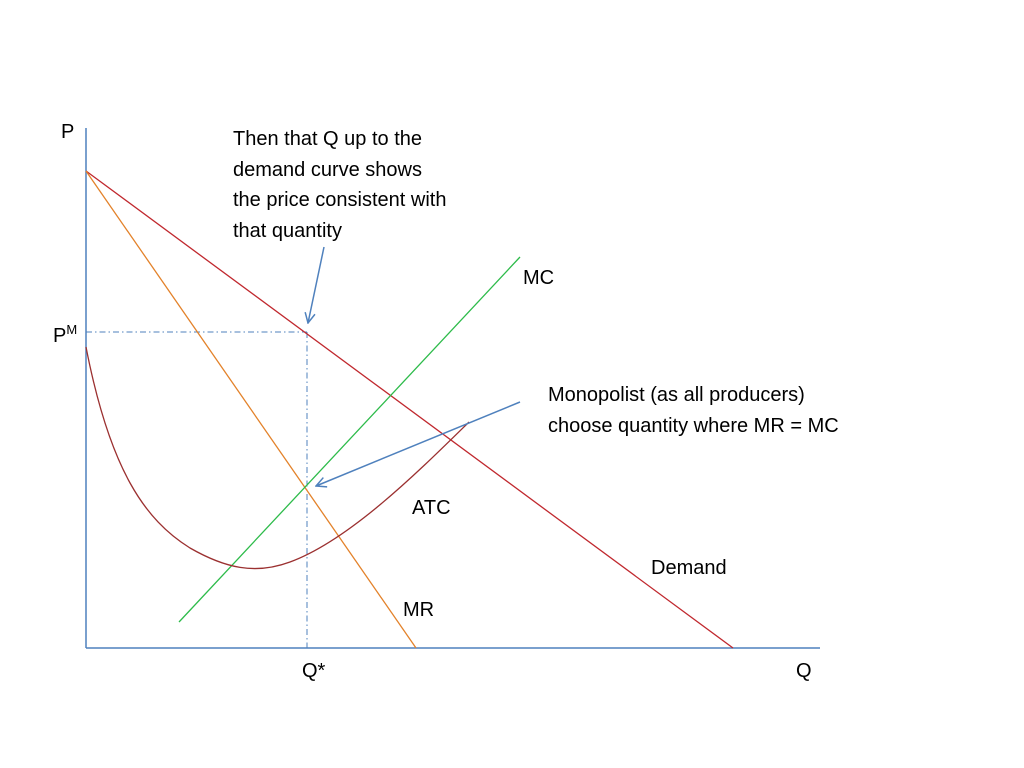 The image size is (1024, 768). What do you see at coordinates (277, 458) in the screenshot?
I see `atc-curve` at bounding box center [277, 458].